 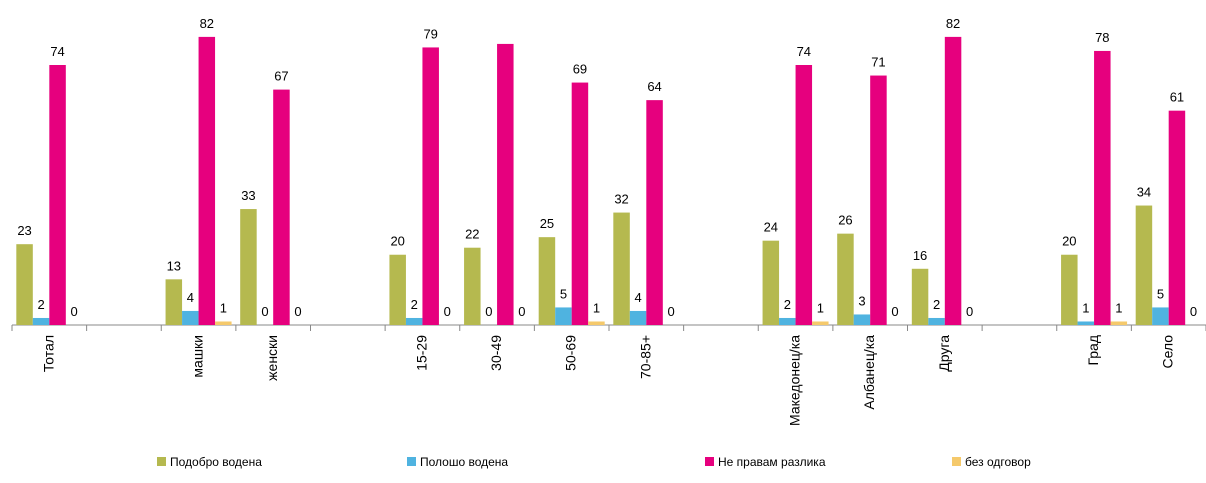 What do you see at coordinates (281, 76) in the screenshot?
I see `data-label: 67` at bounding box center [281, 76].